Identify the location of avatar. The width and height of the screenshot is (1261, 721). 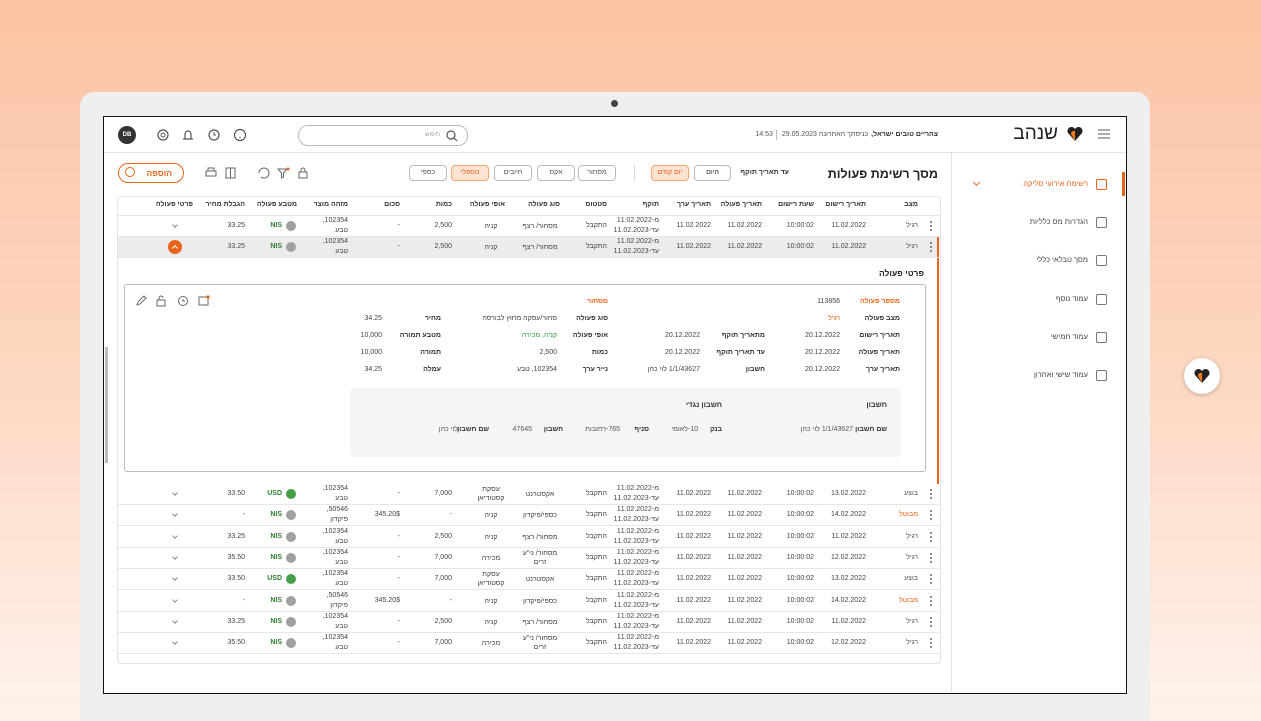
(127, 135).